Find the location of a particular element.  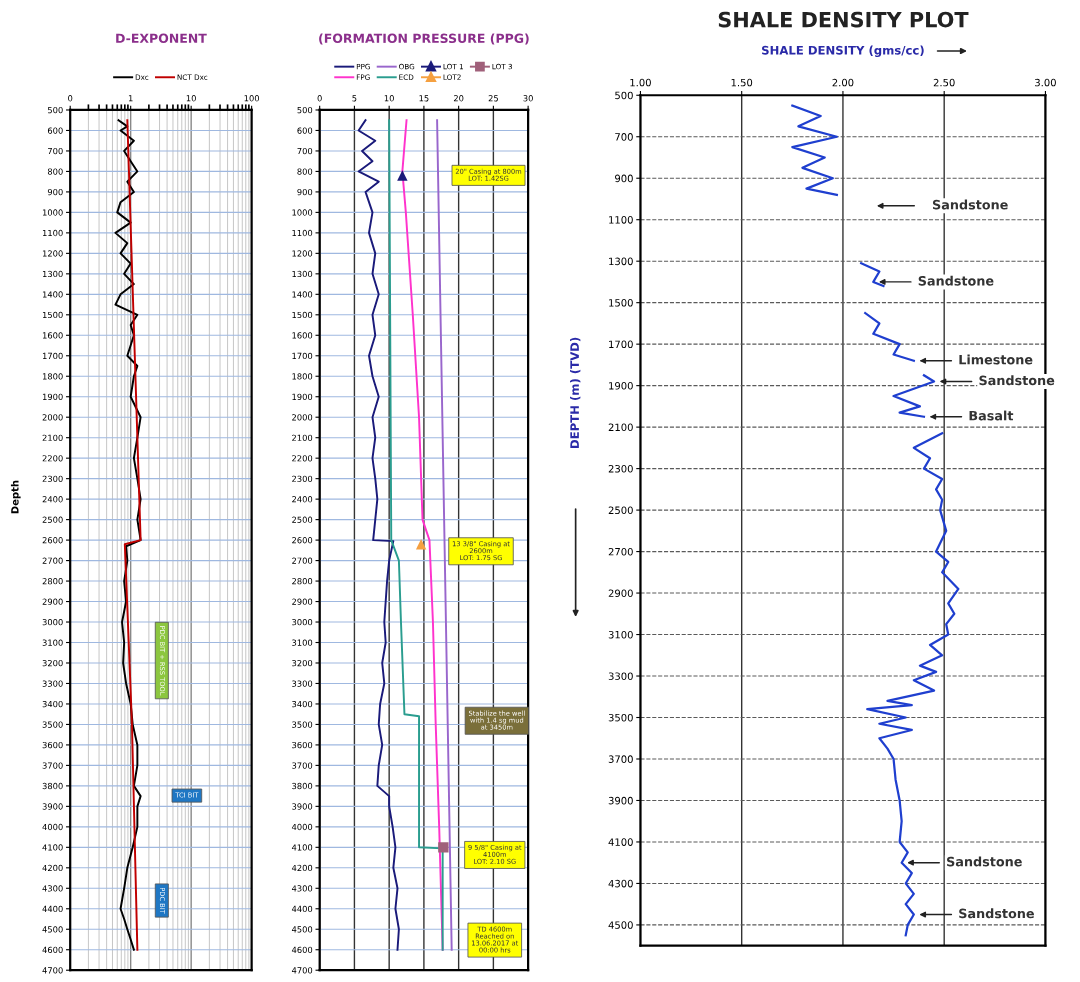

chart-title: SHALE DENSITY PLOT is located at coordinates (843, 19).